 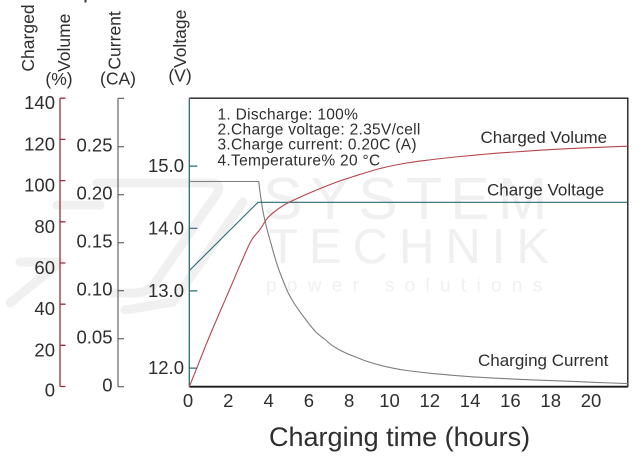 I want to click on svg-text: 40, so click(x=44, y=308).